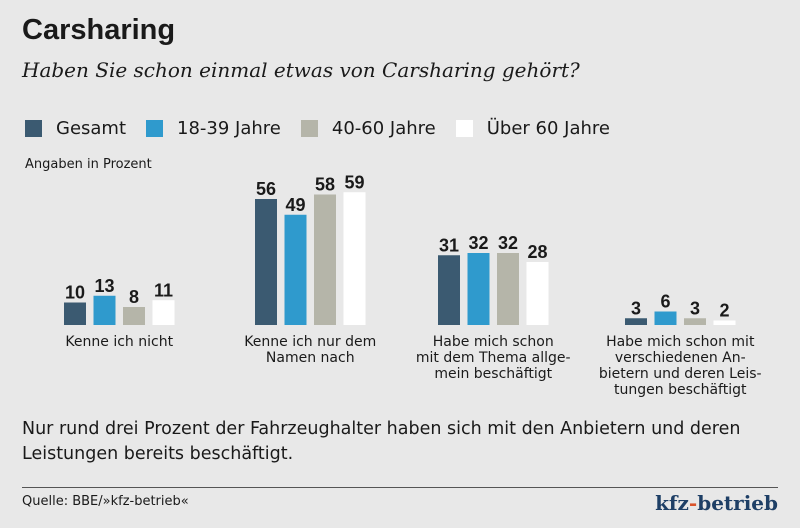  I want to click on category-label: Kenne ich nur dem, so click(310, 342).